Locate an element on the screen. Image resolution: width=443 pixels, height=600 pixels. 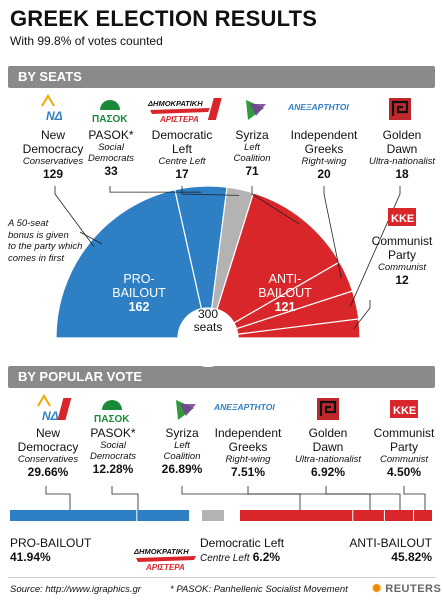
section-header-seats: BY SEATS is located at coordinates (221, 77).